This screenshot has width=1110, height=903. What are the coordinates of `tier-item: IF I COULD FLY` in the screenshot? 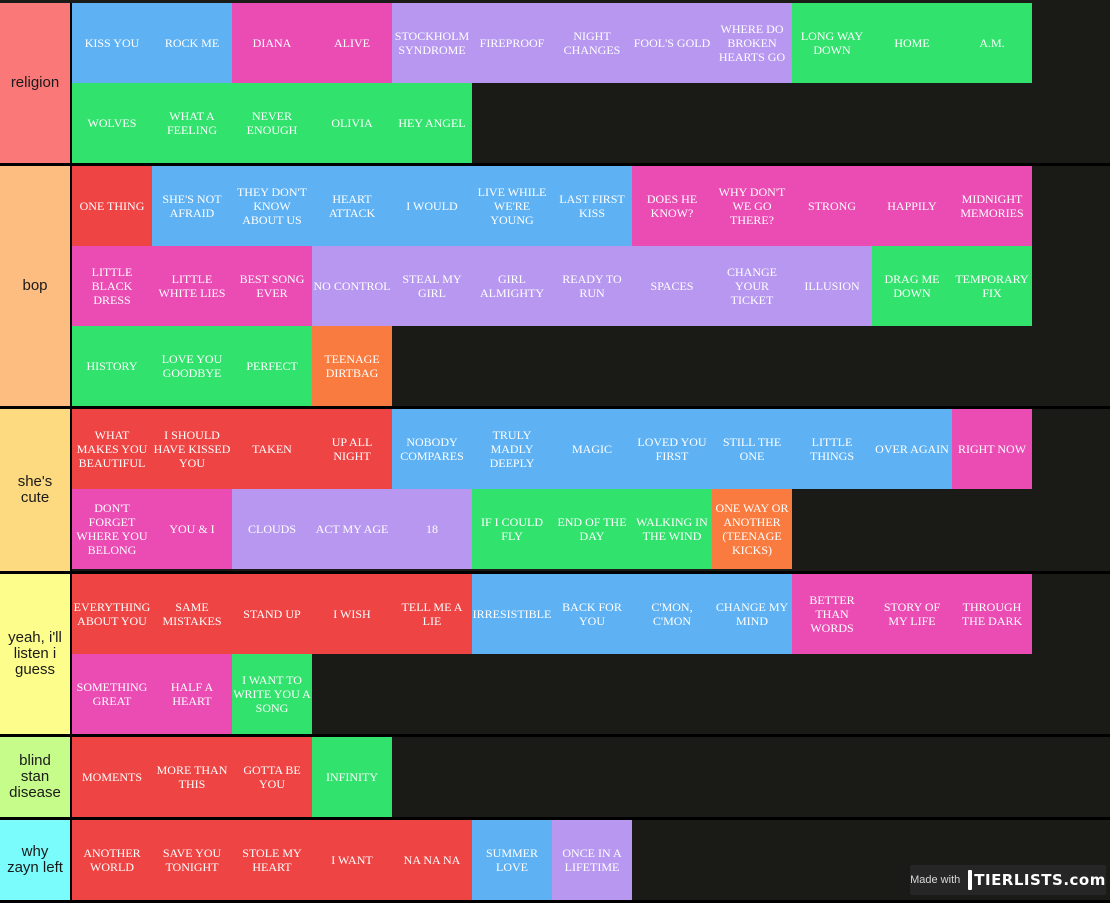 It's located at (512, 529).